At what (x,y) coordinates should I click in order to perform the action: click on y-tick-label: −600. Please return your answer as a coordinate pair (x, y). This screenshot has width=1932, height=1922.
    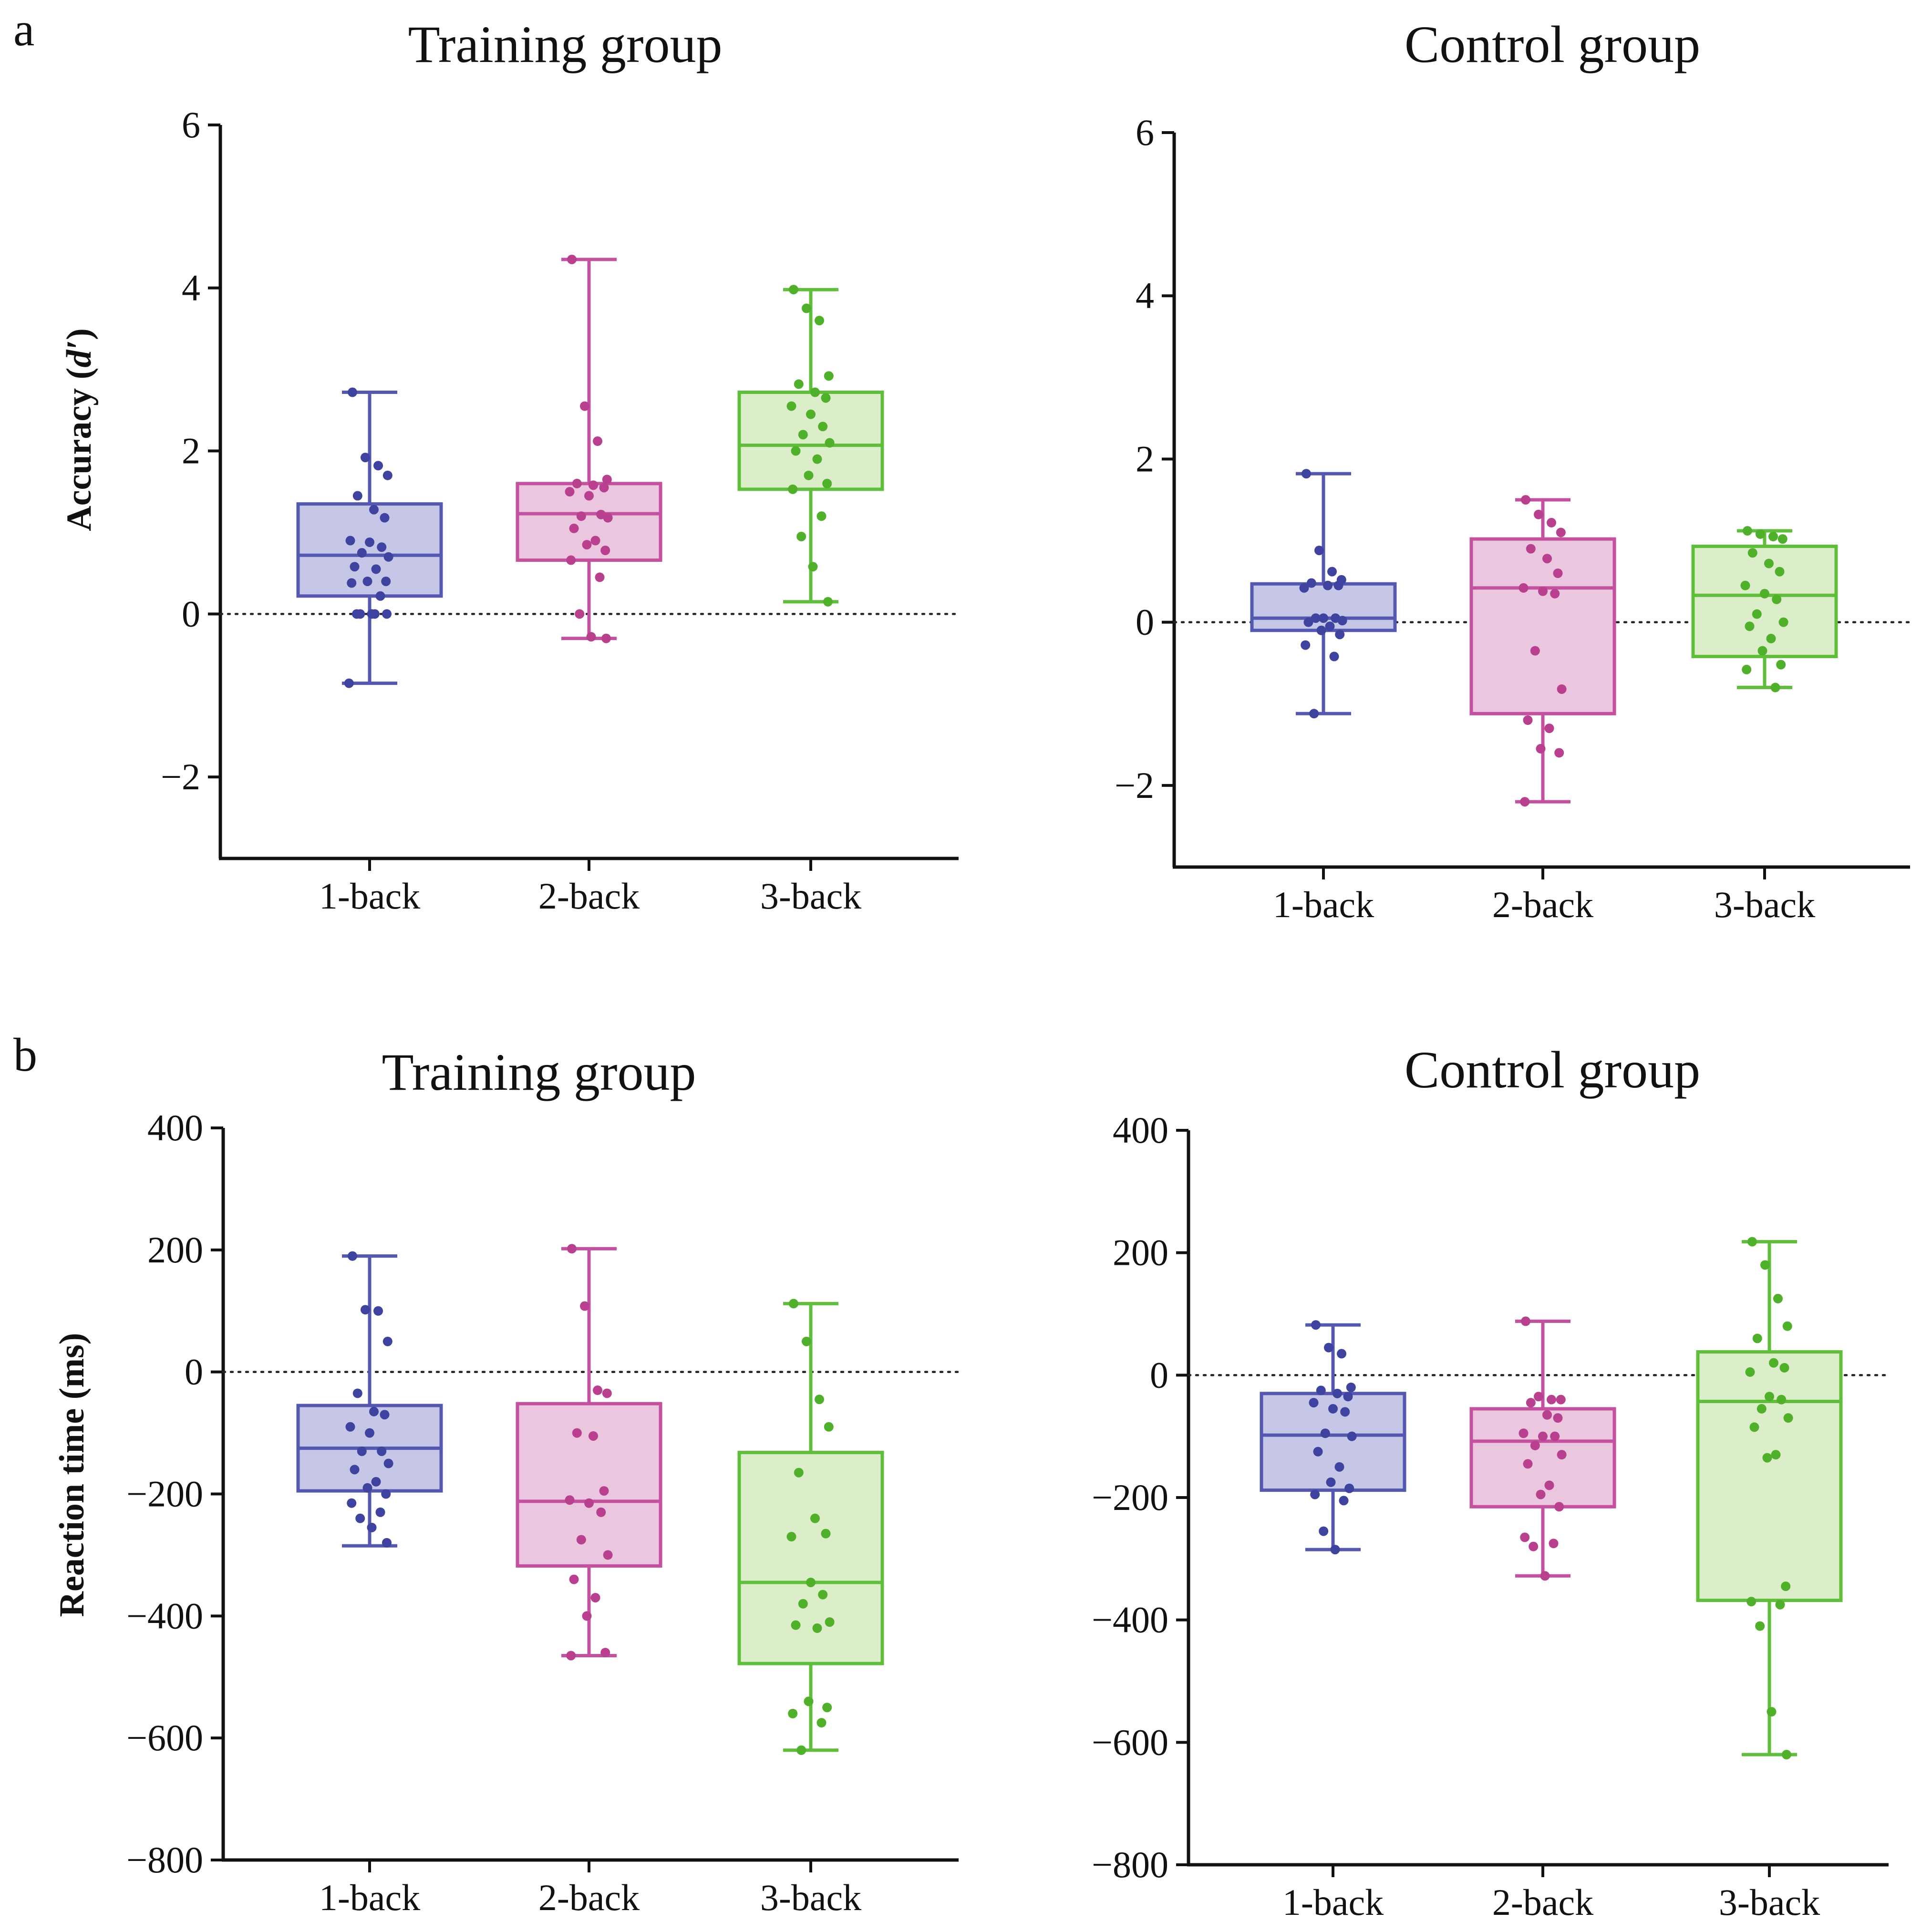
    Looking at the image, I should click on (1130, 1742).